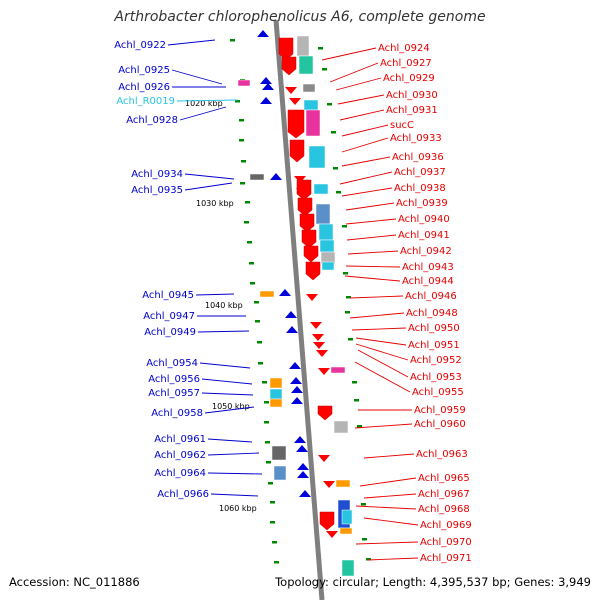 The image size is (600, 600). I want to click on left-gene-label: Achl_0934, so click(157, 174).